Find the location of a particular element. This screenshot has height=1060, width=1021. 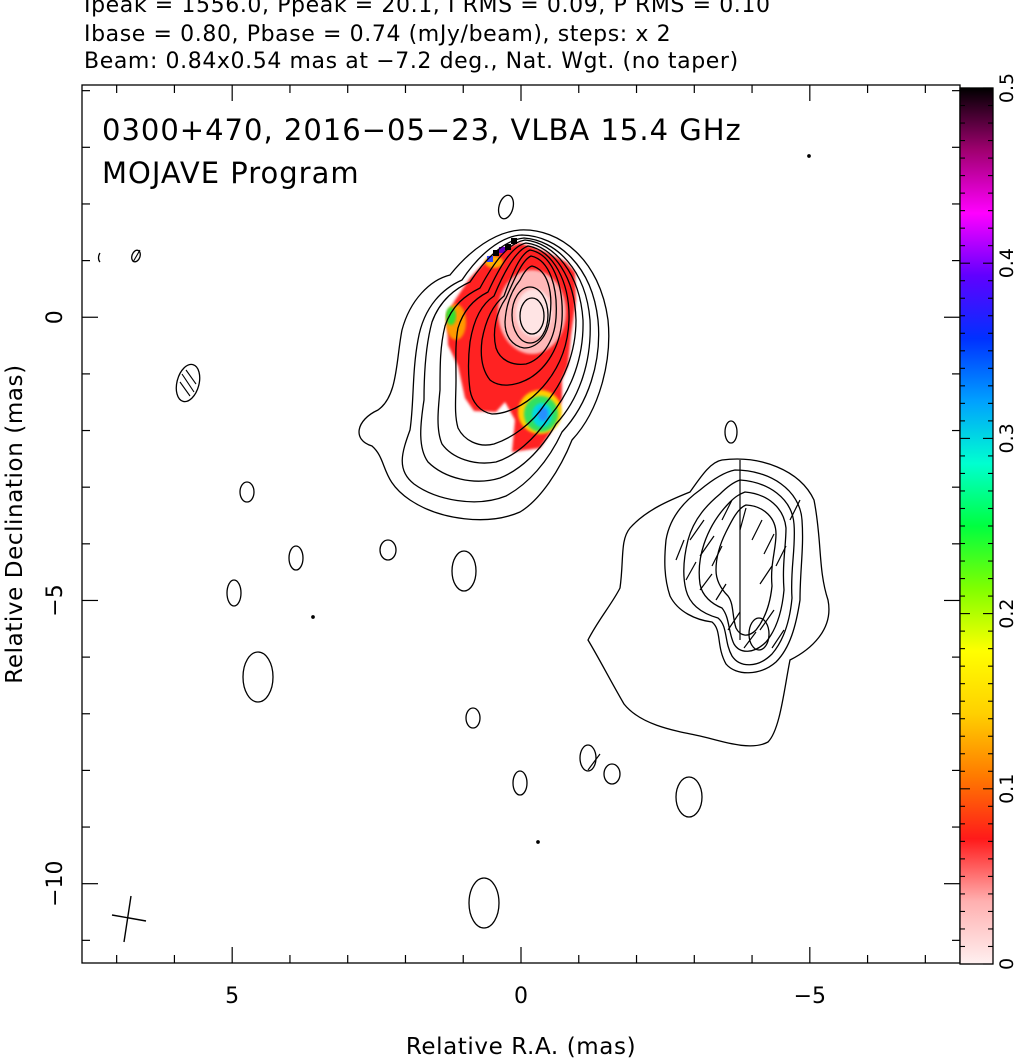

colorbar-ticks is located at coordinates (976, 526).